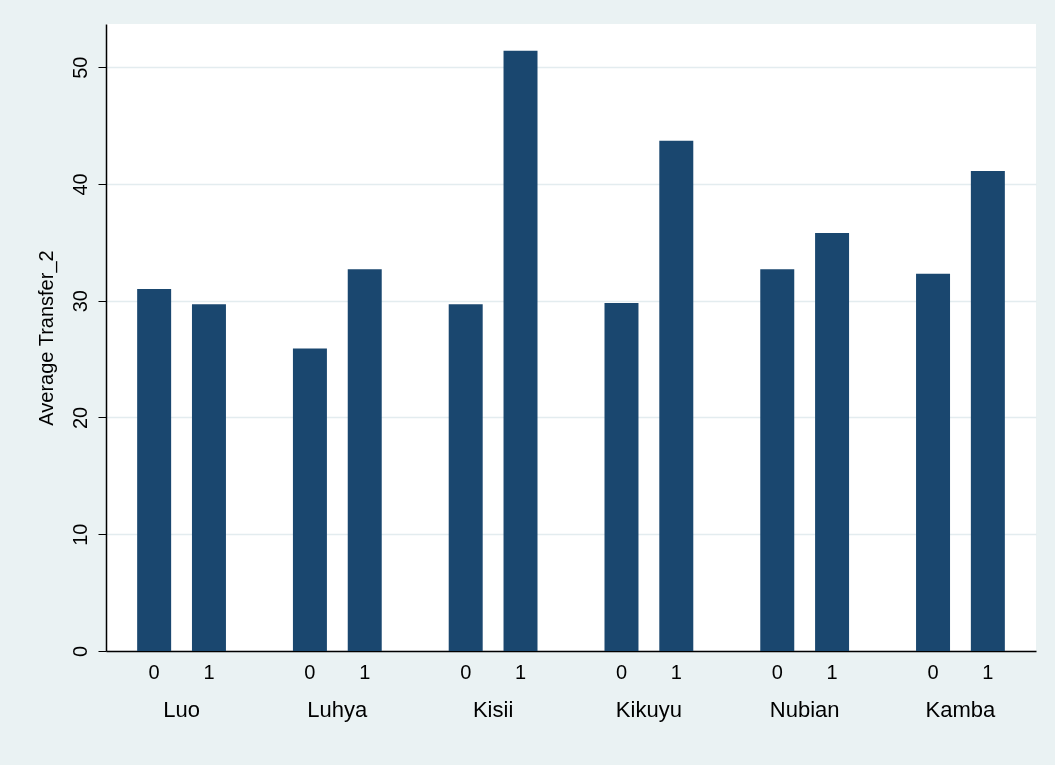 This screenshot has height=765, width=1055. What do you see at coordinates (648, 709) in the screenshot?
I see `x-tick-label: Kikuyu` at bounding box center [648, 709].